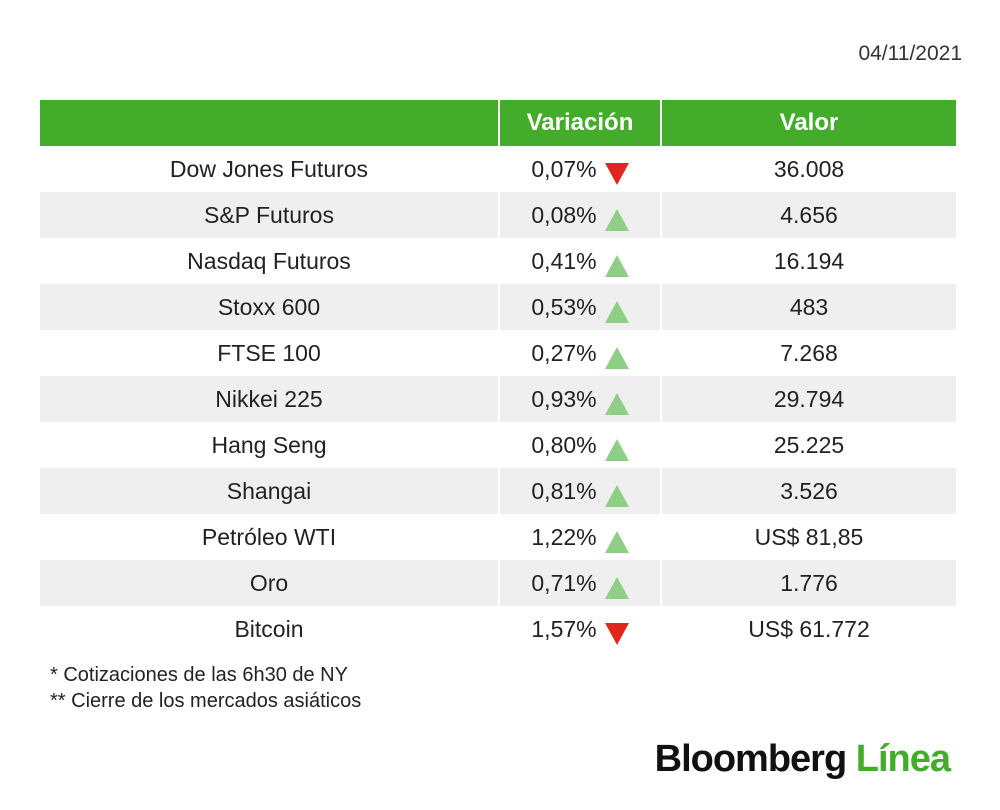 This screenshot has height=810, width=1000. What do you see at coordinates (269, 307) in the screenshot?
I see `row-name: Stoxx 600` at bounding box center [269, 307].